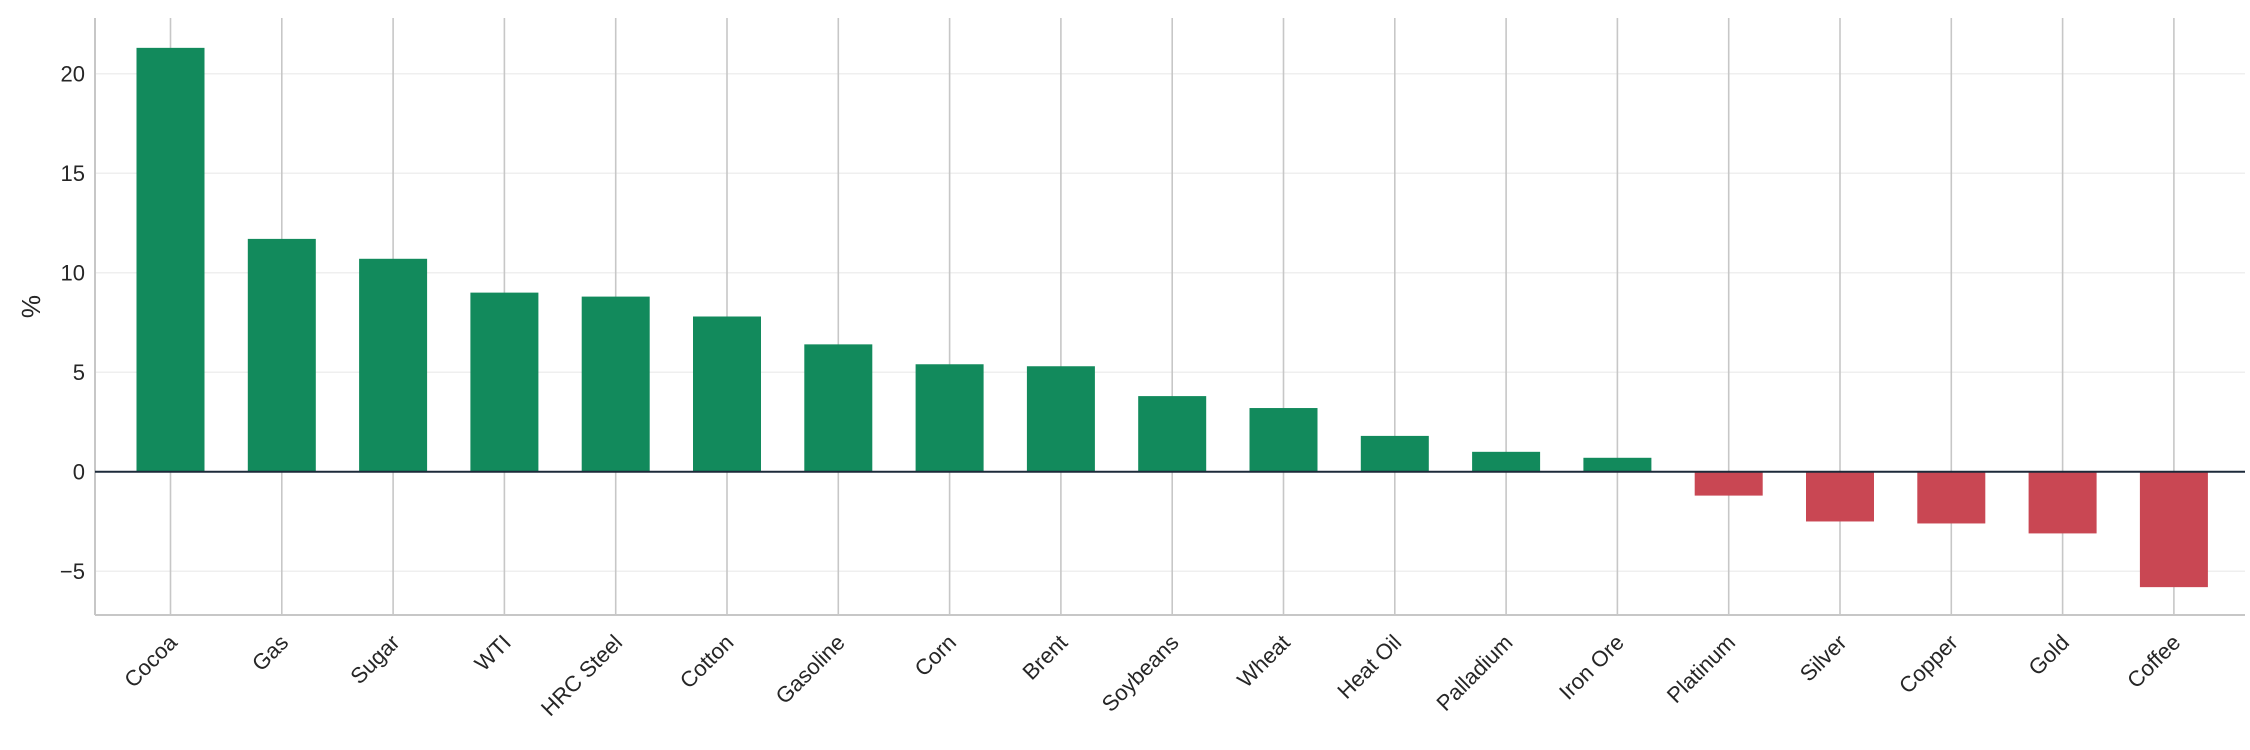 The width and height of the screenshot is (2250, 750). I want to click on bar-wti, so click(504, 382).